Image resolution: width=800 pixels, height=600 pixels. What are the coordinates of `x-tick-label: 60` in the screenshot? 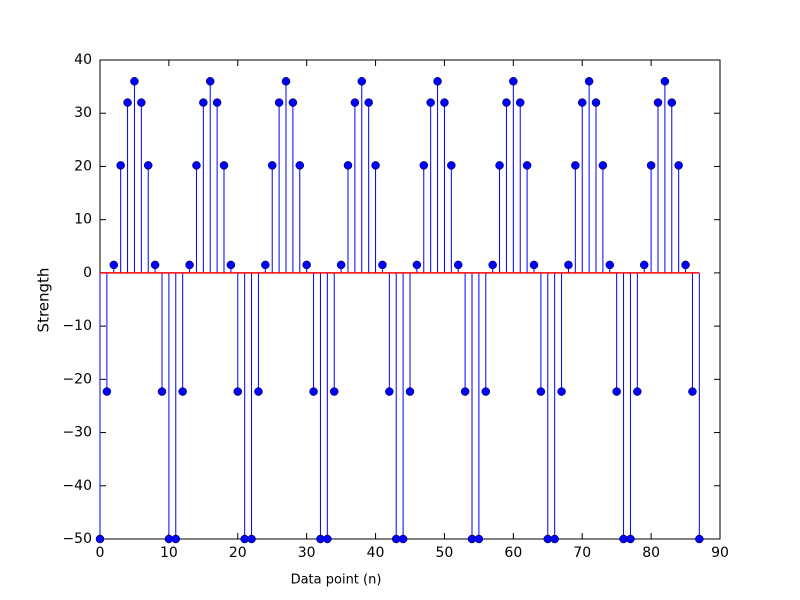 It's located at (513, 553).